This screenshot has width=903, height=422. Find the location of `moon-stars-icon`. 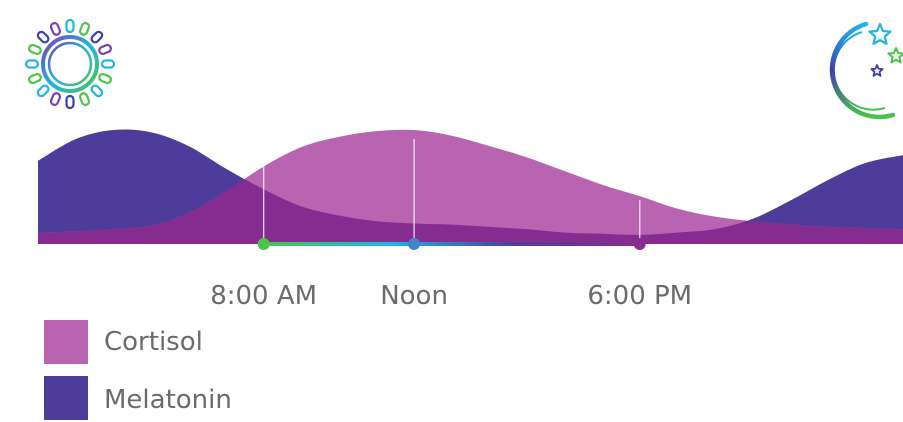

moon-stars-icon is located at coordinates (866, 70).